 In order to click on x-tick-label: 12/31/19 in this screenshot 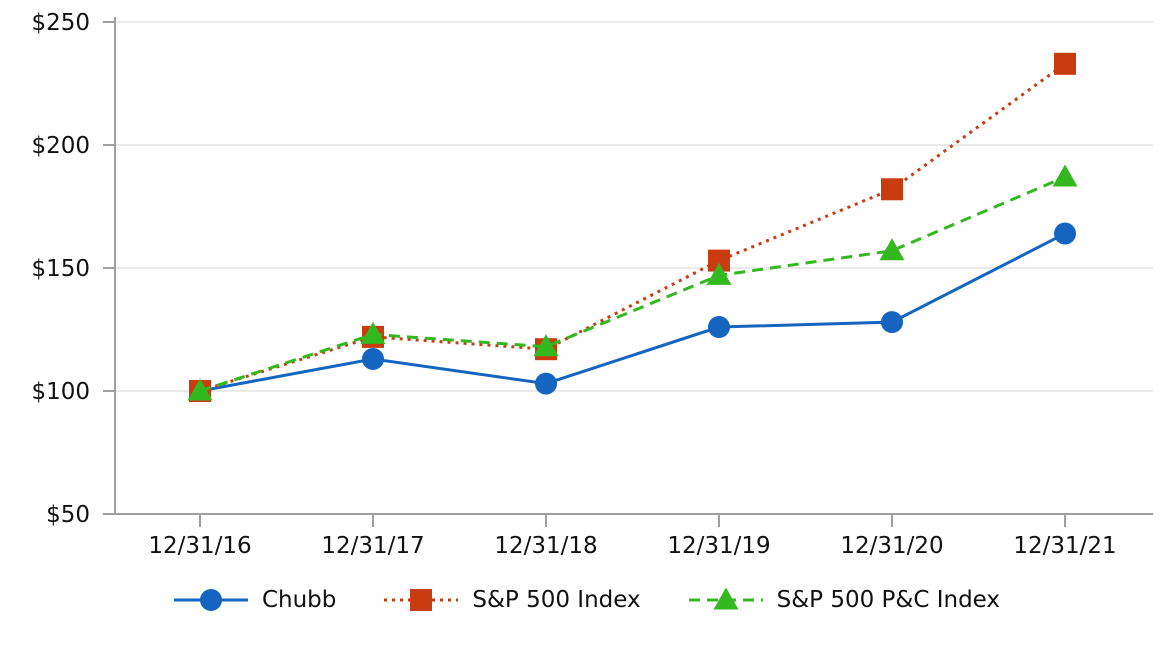, I will do `click(718, 546)`.